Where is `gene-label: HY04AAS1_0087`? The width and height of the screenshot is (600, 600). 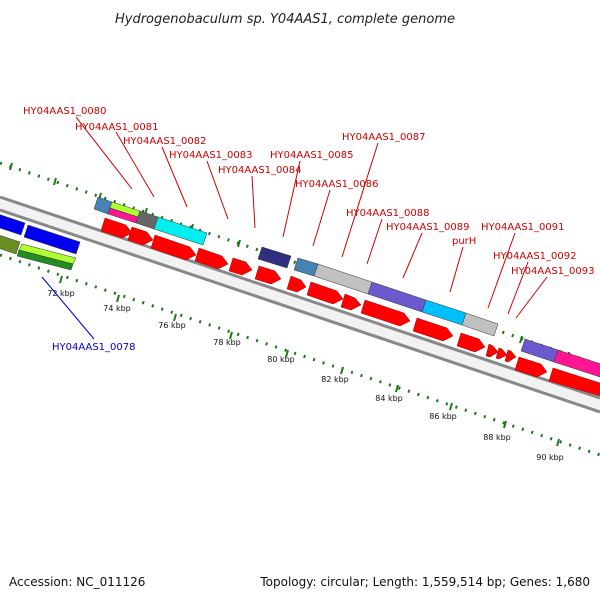
gene-label: HY04AAS1_0087 is located at coordinates (383, 137).